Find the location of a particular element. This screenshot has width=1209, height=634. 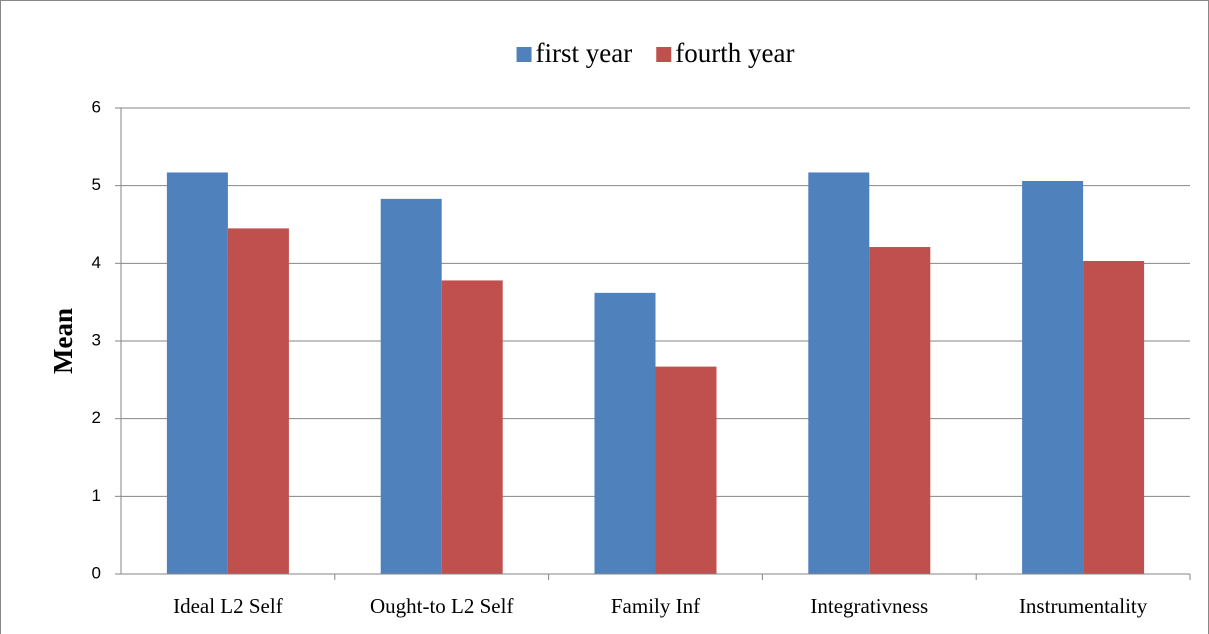

y-tick-label: 5 is located at coordinates (96, 184).